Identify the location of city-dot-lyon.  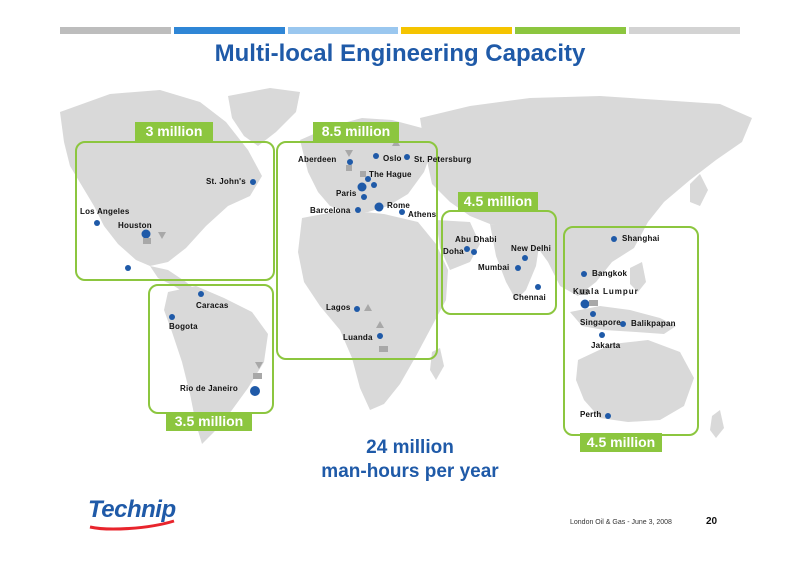
(364, 197).